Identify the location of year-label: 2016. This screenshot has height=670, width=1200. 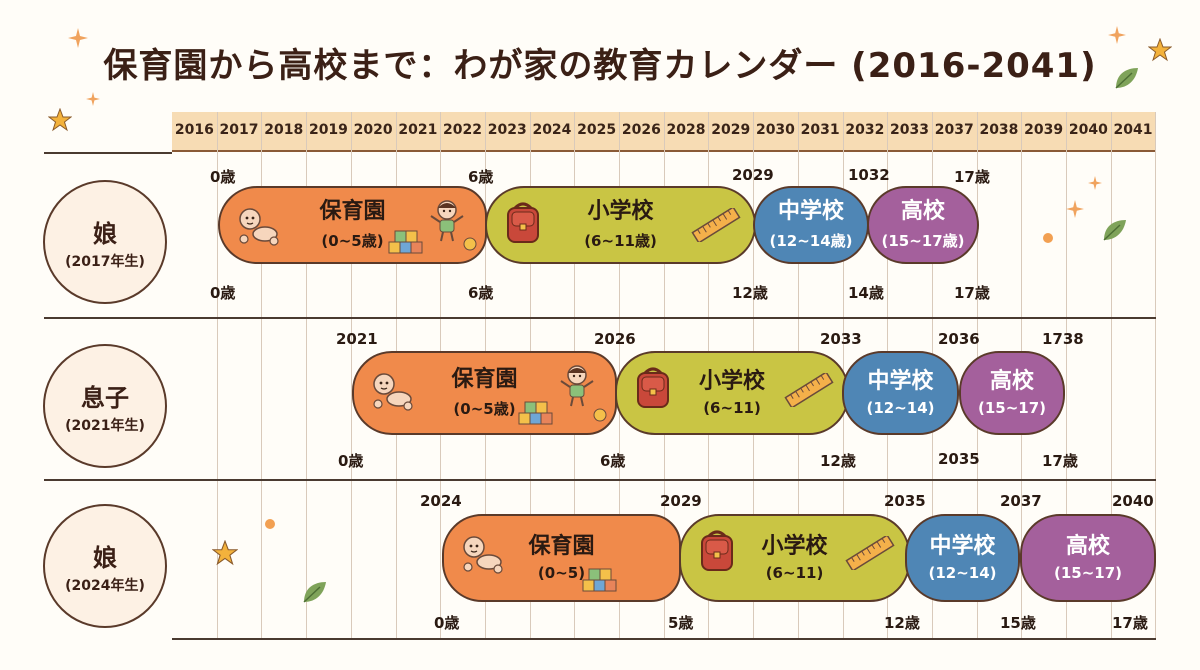
(194, 130).